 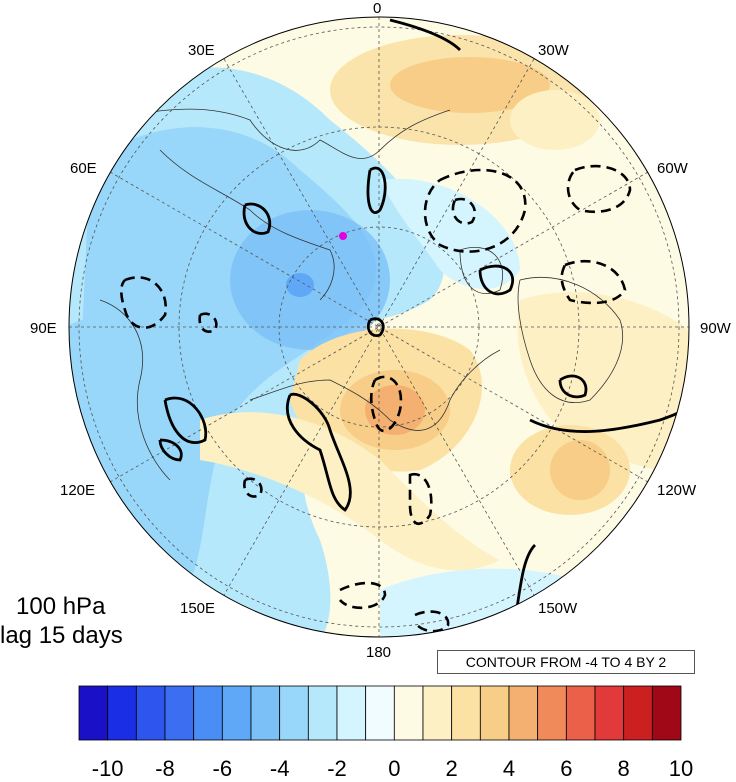 What do you see at coordinates (677, 490) in the screenshot?
I see `lon-label-120w: 120W` at bounding box center [677, 490].